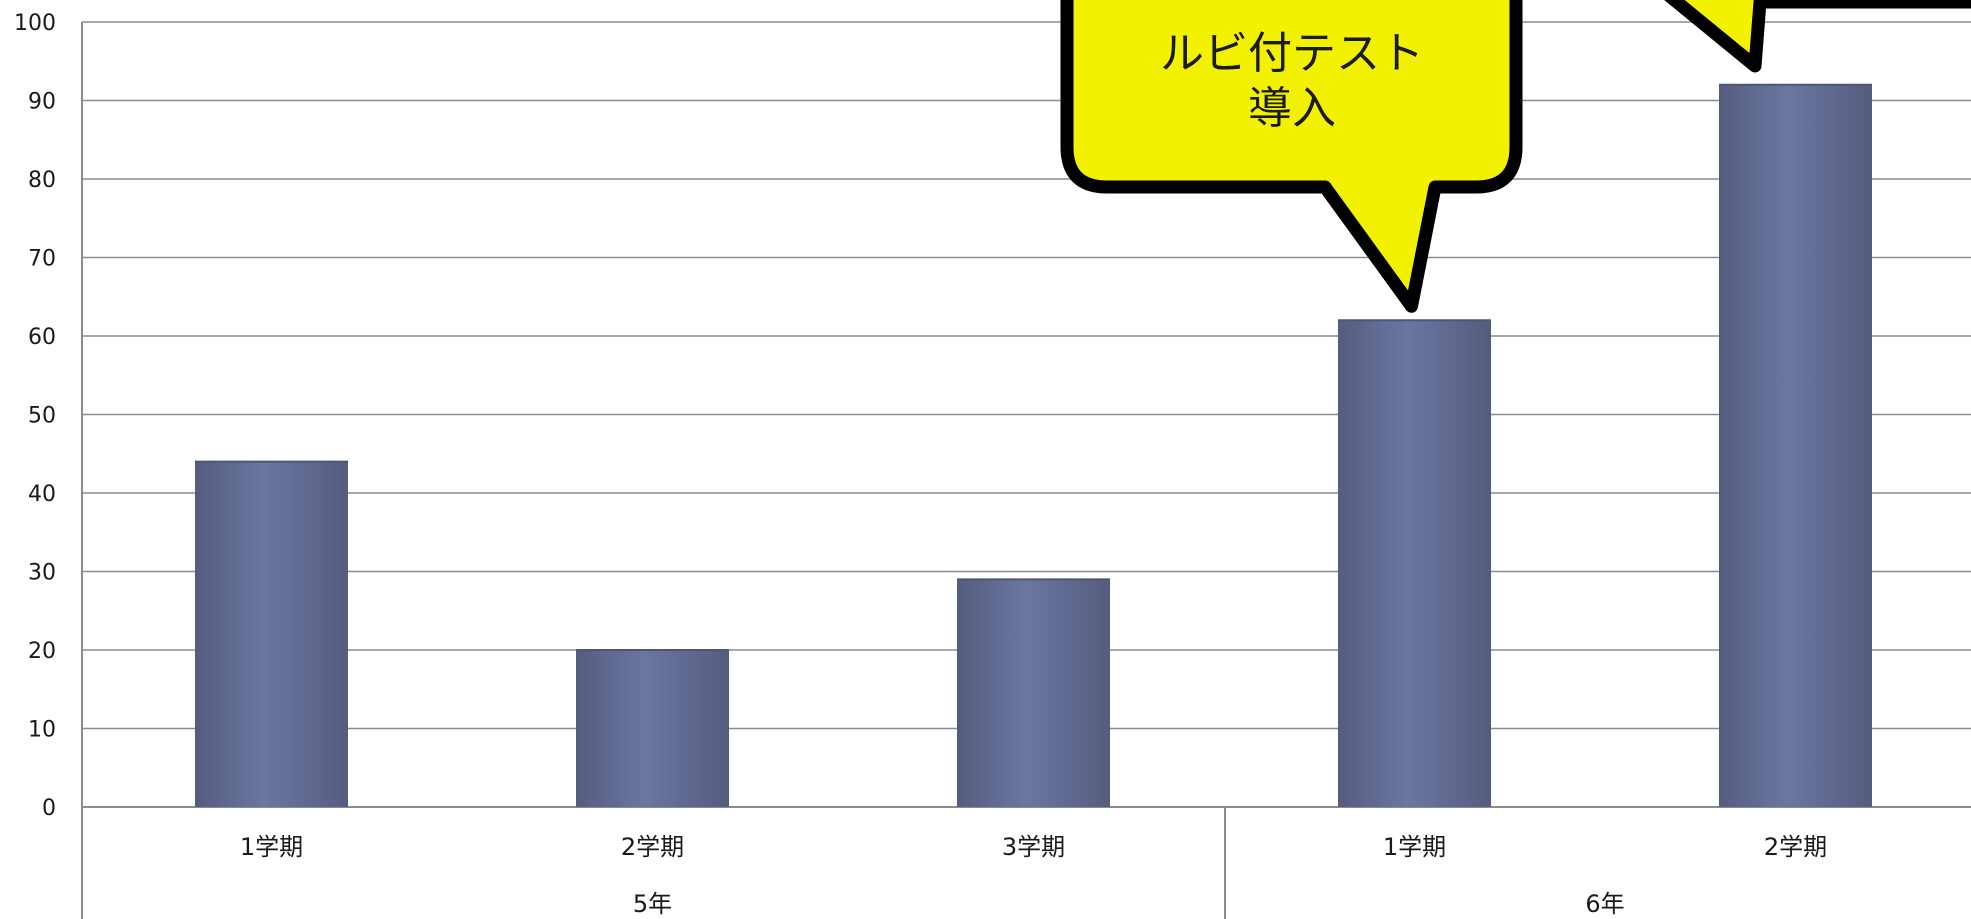 The width and height of the screenshot is (1971, 919). What do you see at coordinates (49, 808) in the screenshot?
I see `y-tick-label: 0` at bounding box center [49, 808].